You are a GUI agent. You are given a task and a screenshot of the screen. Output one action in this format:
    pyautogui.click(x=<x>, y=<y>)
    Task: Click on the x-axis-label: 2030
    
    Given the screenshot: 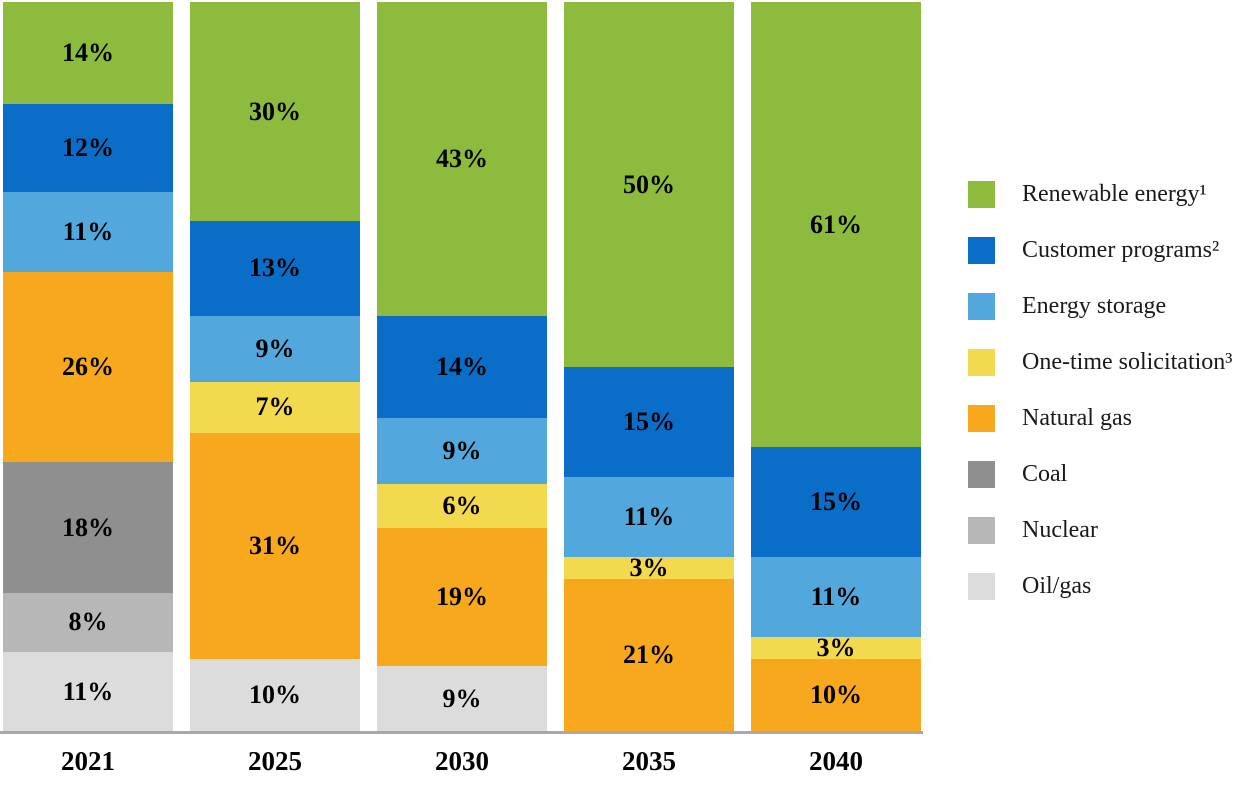 What is the action you would take?
    pyautogui.click(x=462, y=761)
    